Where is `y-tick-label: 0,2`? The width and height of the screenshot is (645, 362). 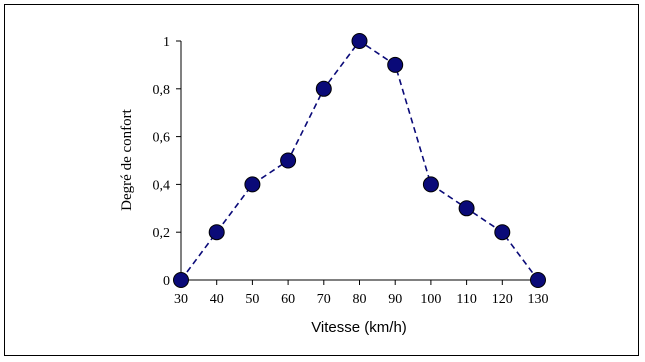 y-tick-label: 0,2 is located at coordinates (162, 233).